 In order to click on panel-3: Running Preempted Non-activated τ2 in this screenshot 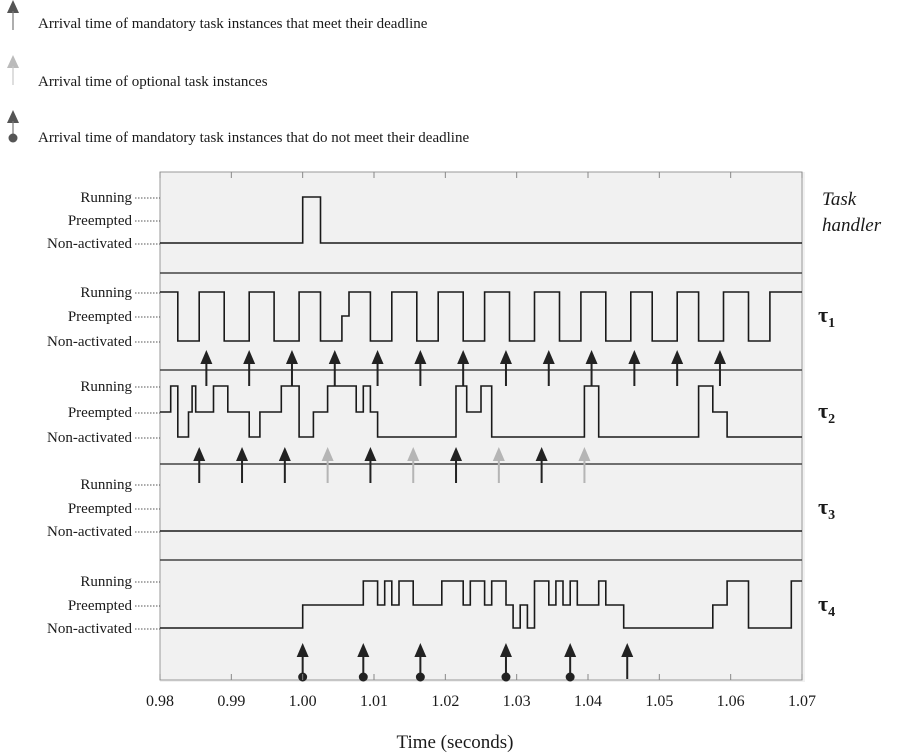, I will do `click(441, 431)`.